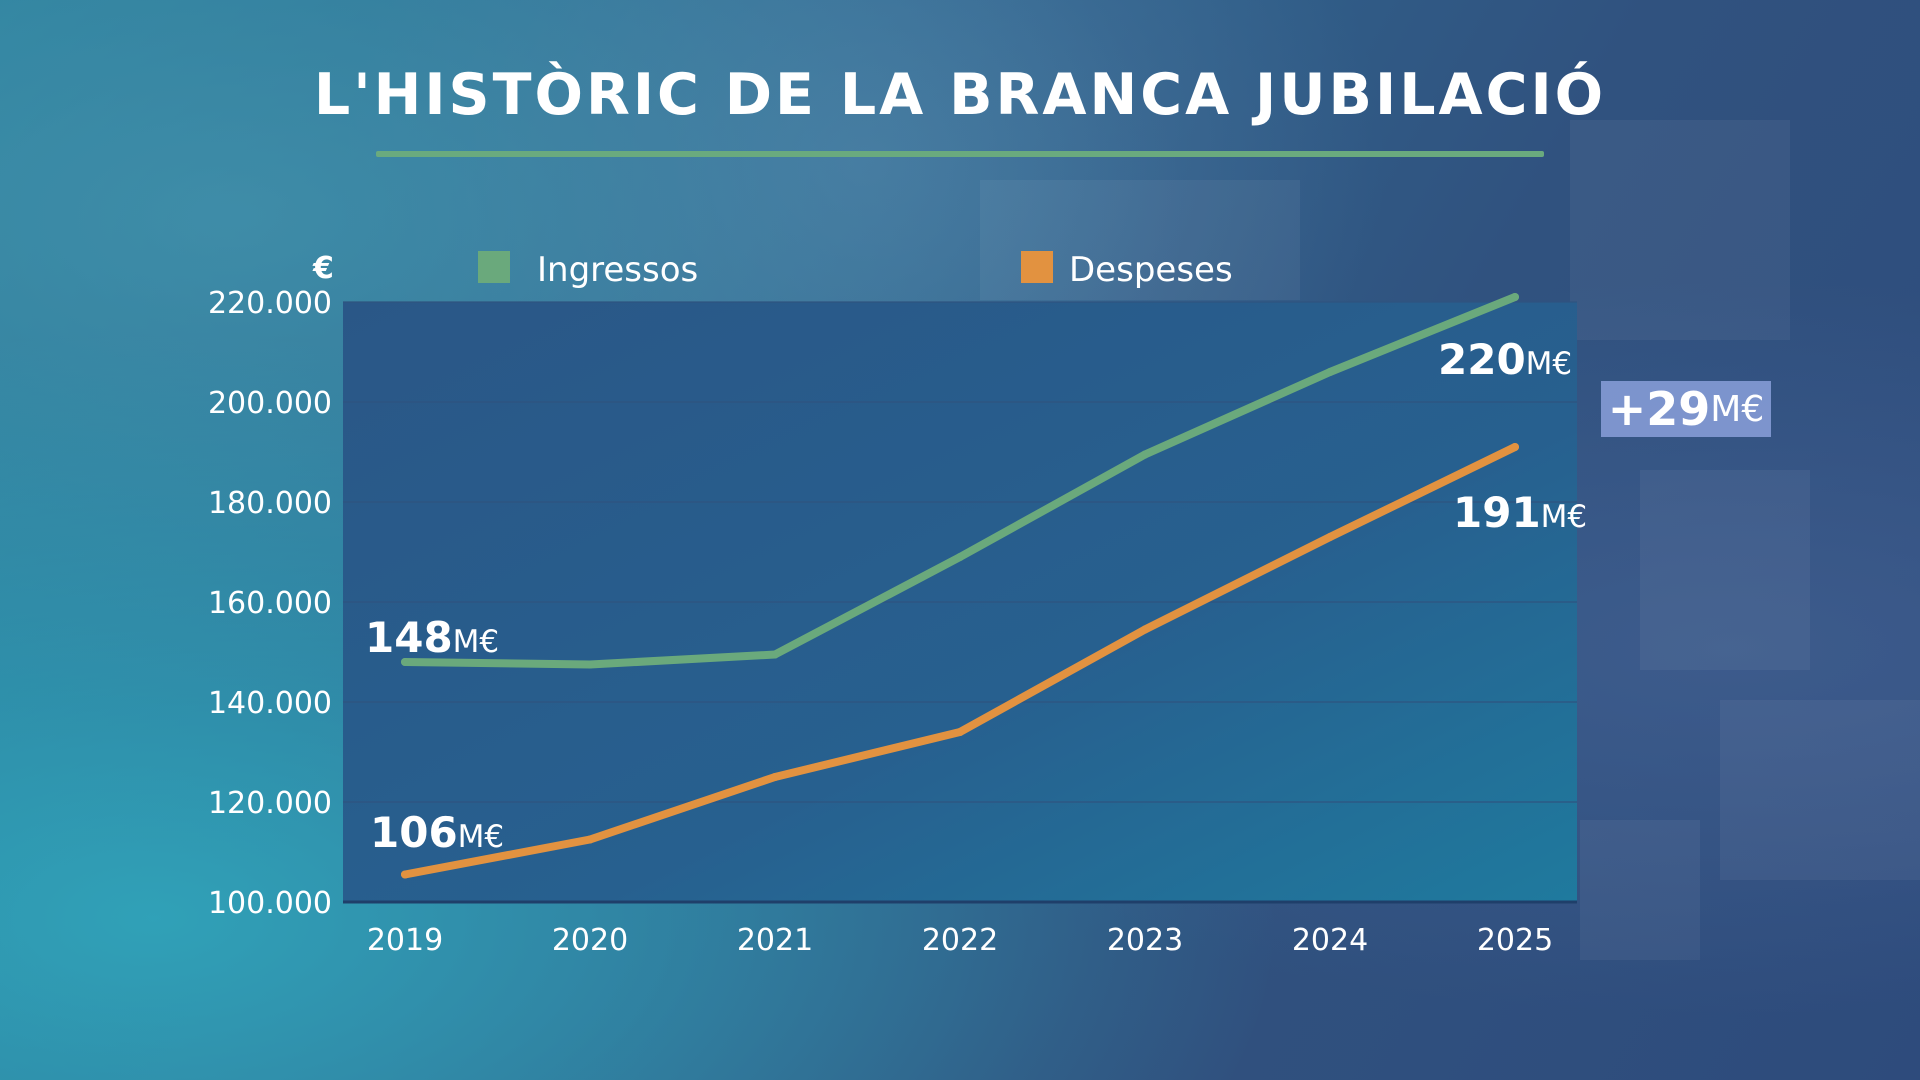 Image resolution: width=1920 pixels, height=1080 pixels. Describe the element at coordinates (414, 832) in the screenshot. I see `despeses-start-value: 106` at that location.